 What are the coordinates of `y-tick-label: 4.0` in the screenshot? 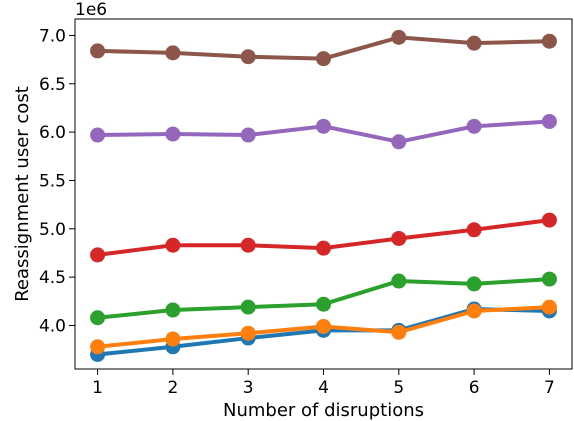 It's located at (52, 326).